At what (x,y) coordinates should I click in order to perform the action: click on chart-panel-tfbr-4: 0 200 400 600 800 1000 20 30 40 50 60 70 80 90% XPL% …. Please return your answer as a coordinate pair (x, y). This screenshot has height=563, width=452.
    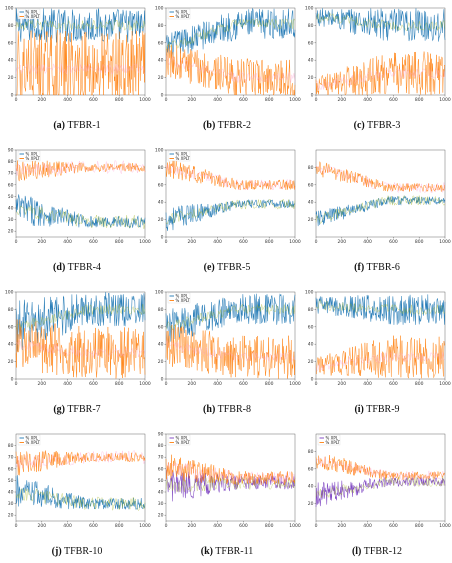
    Looking at the image, I should click on (77, 210).